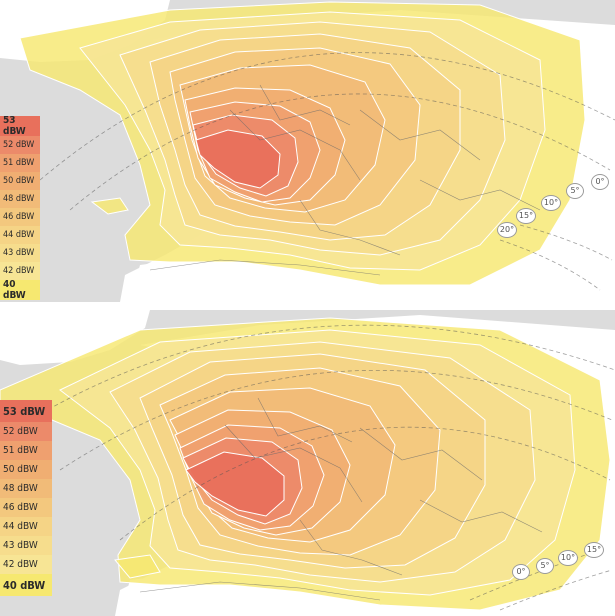  Describe the element at coordinates (75, 337) in the screenshot. I see `land-greenland` at that location.